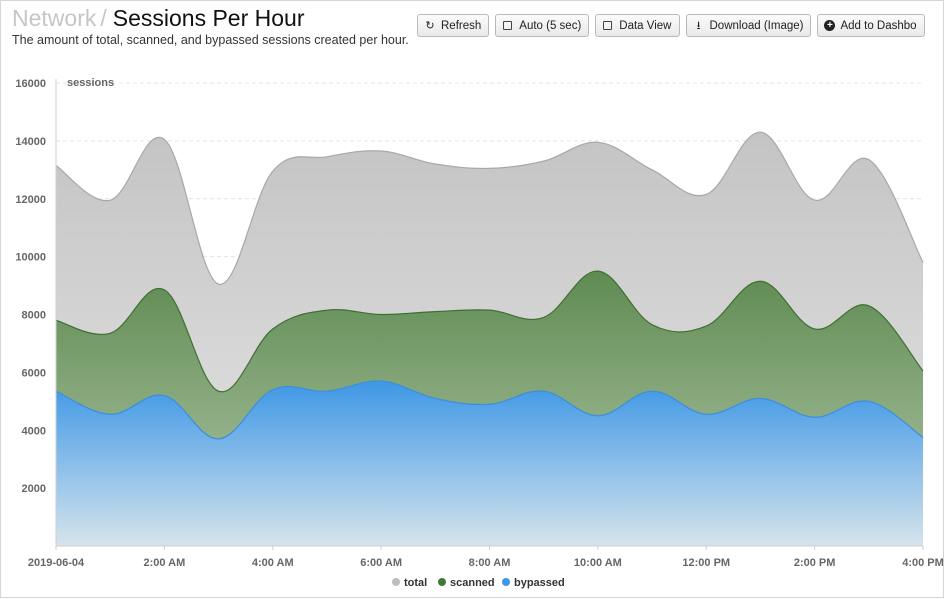  Describe the element at coordinates (539, 583) in the screenshot. I see `legend-label-bypassed: bypassed` at that location.